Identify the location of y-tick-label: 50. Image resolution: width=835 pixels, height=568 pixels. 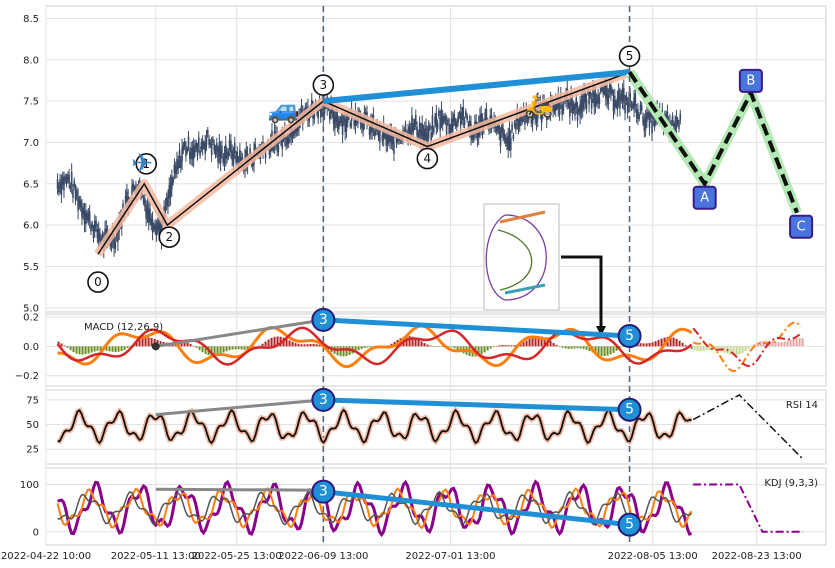
(32, 425).